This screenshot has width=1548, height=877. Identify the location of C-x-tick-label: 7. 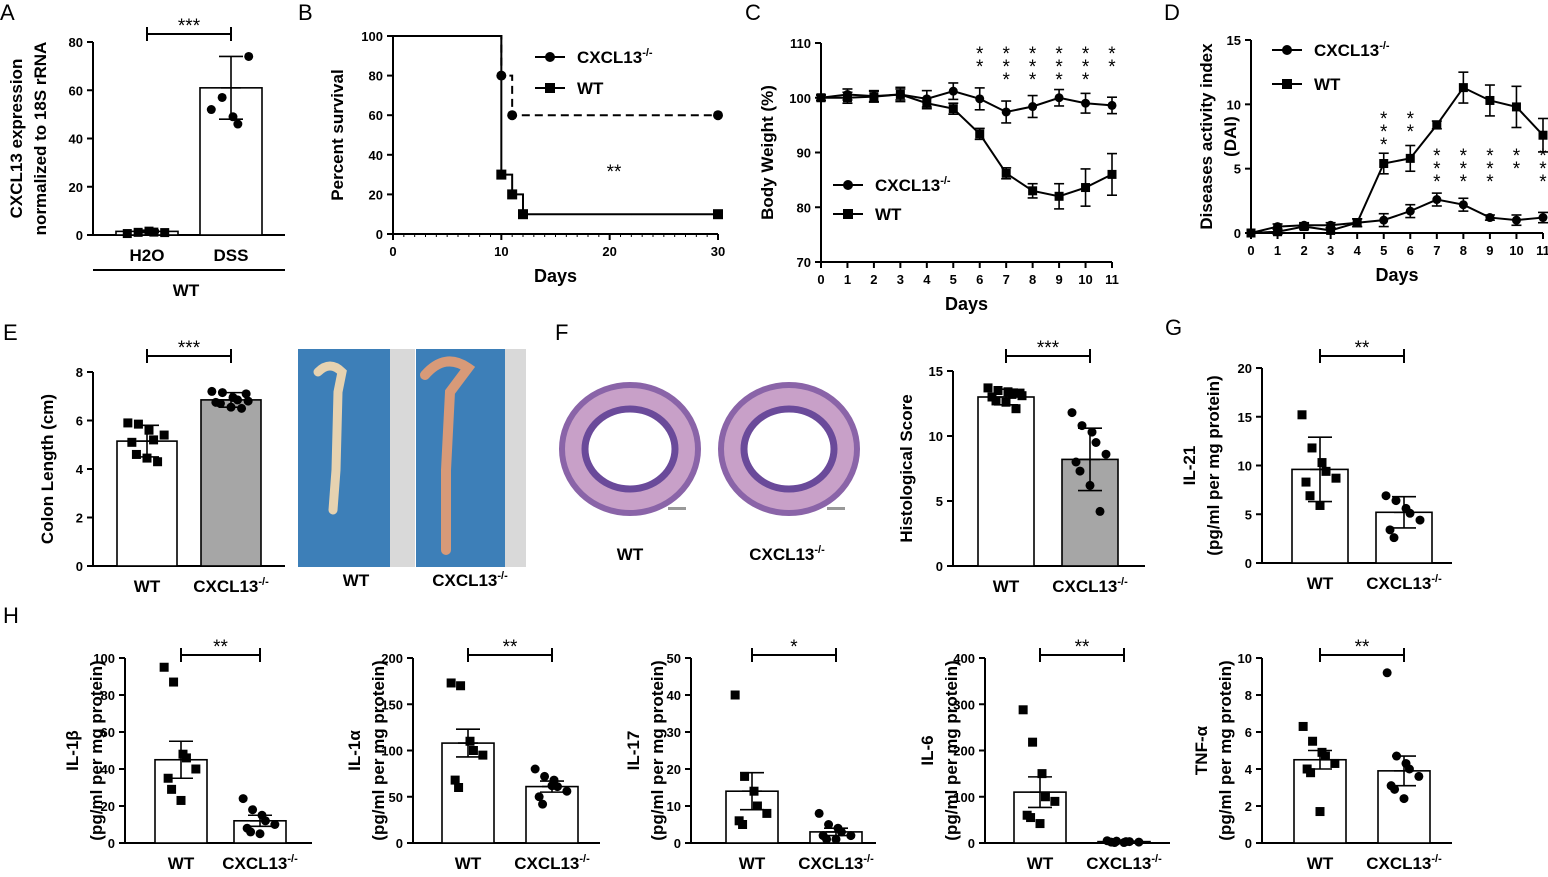
(1006, 279).